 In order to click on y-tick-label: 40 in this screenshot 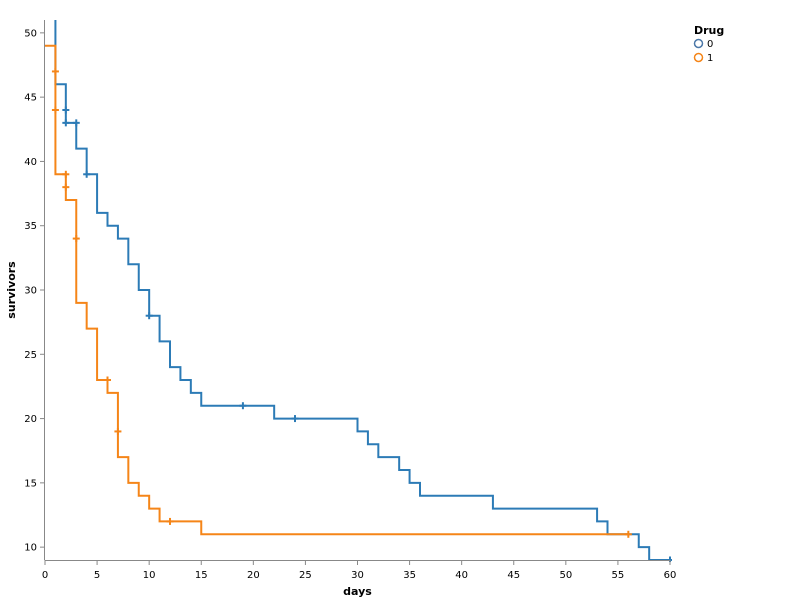, I will do `click(30, 162)`.